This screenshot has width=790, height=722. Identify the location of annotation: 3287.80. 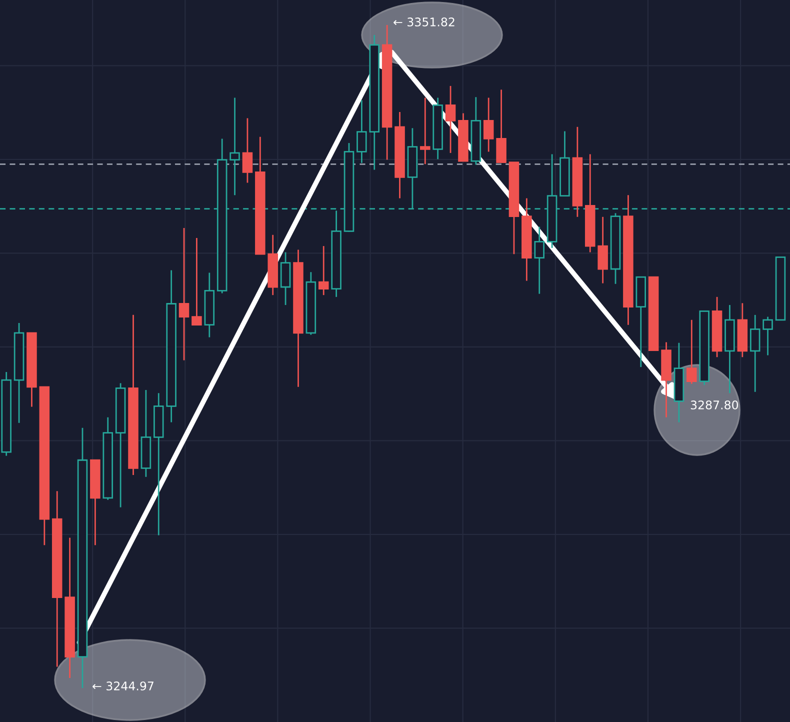
(714, 405).